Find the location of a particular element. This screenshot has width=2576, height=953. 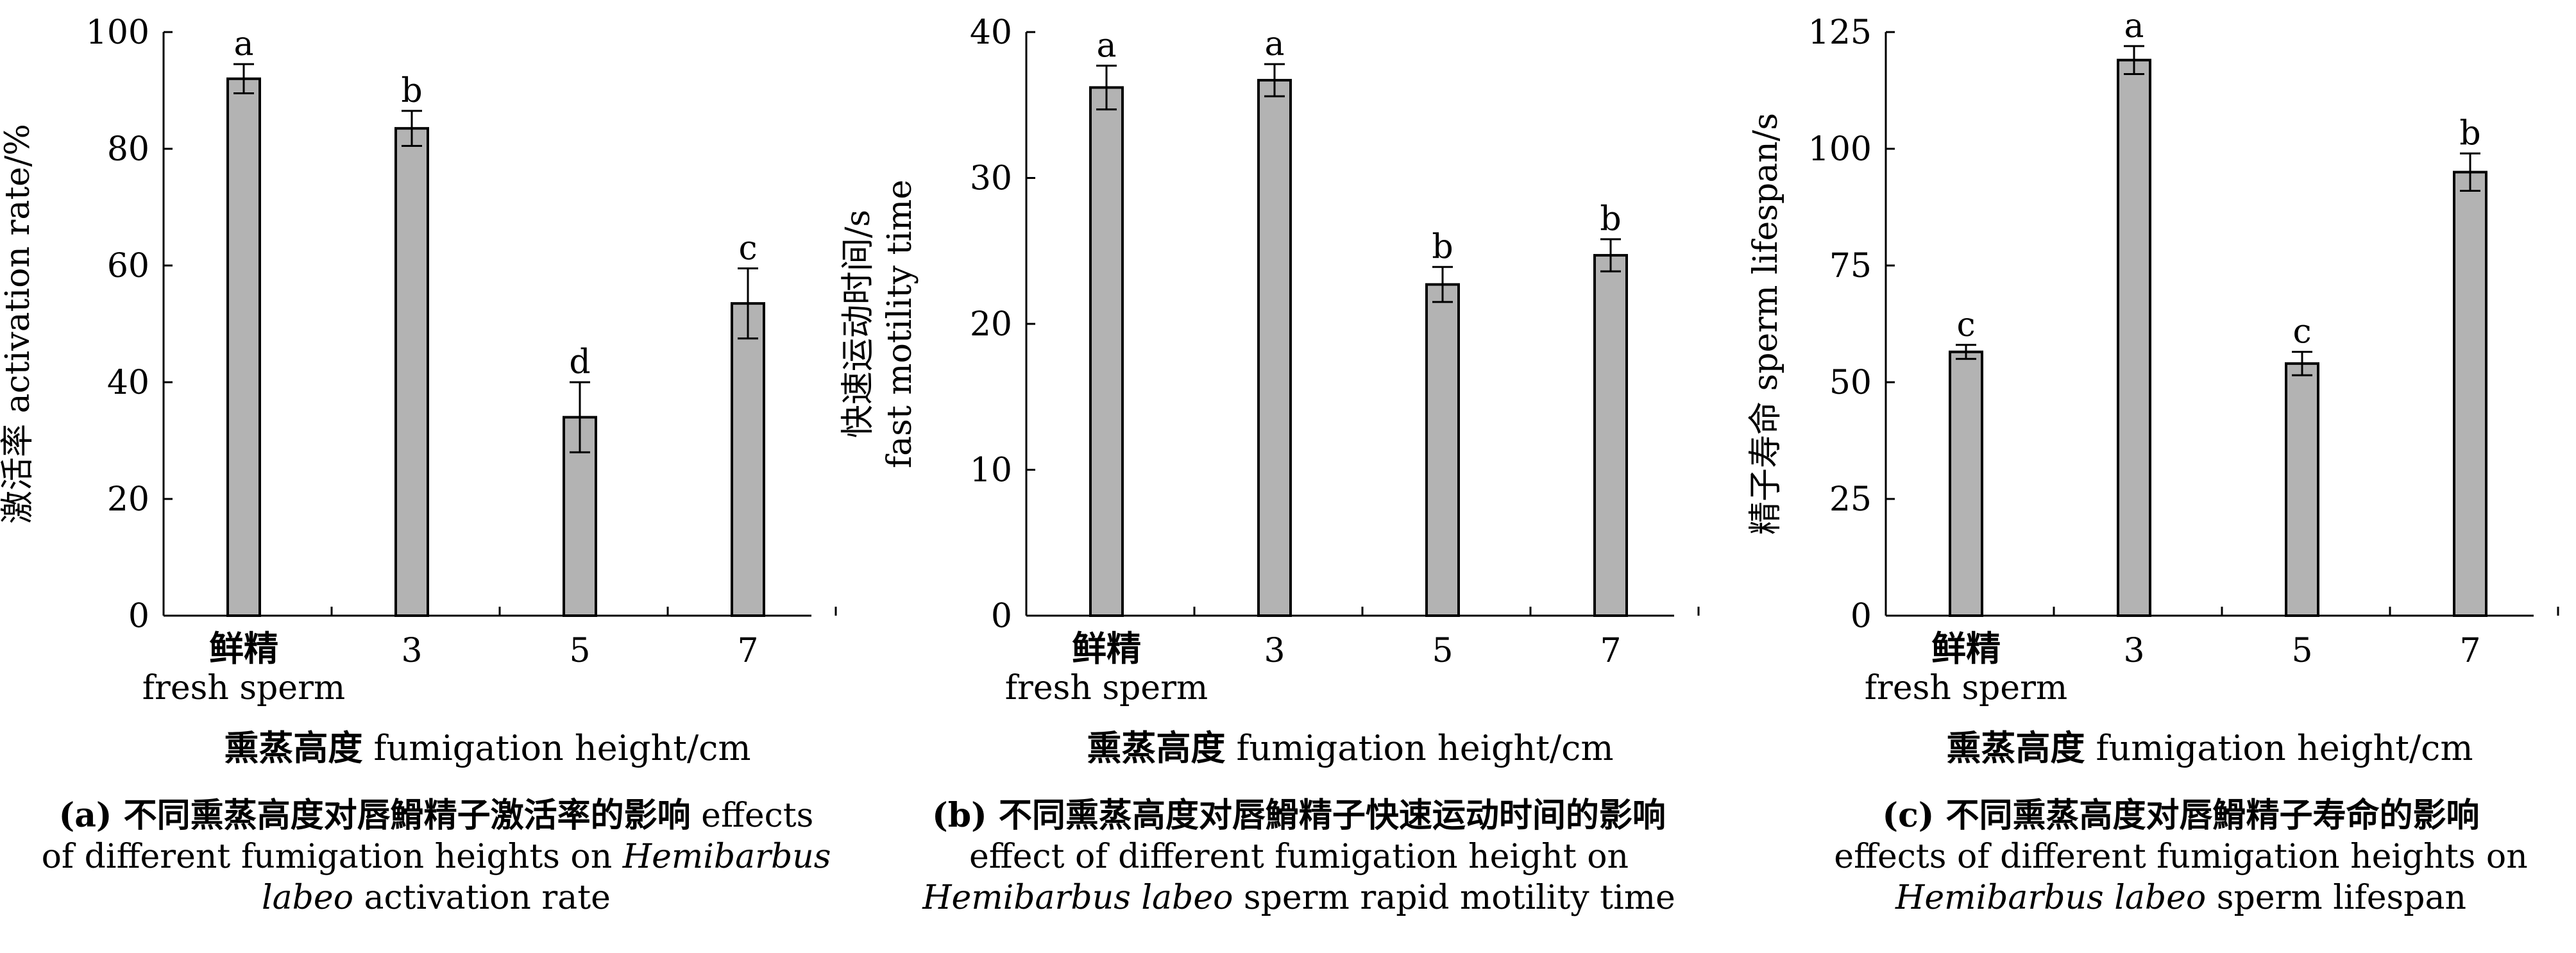

caption-a-tail: activation rate is located at coordinates (482, 898).